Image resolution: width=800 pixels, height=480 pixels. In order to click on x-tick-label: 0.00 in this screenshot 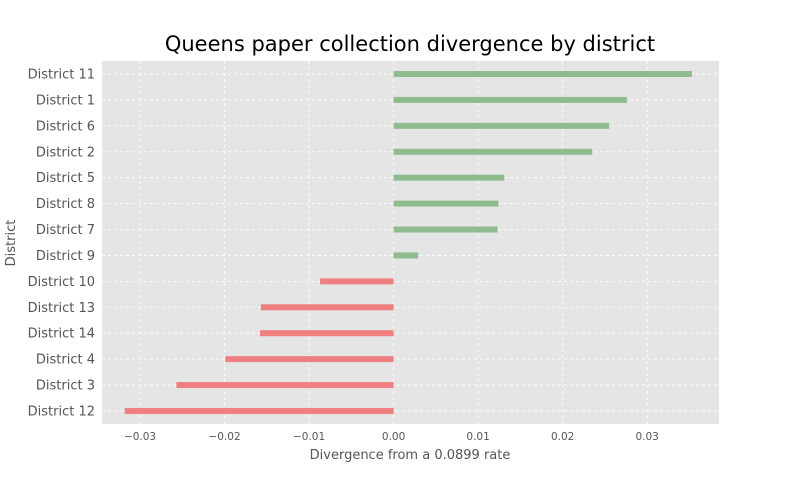, I will do `click(393, 437)`.